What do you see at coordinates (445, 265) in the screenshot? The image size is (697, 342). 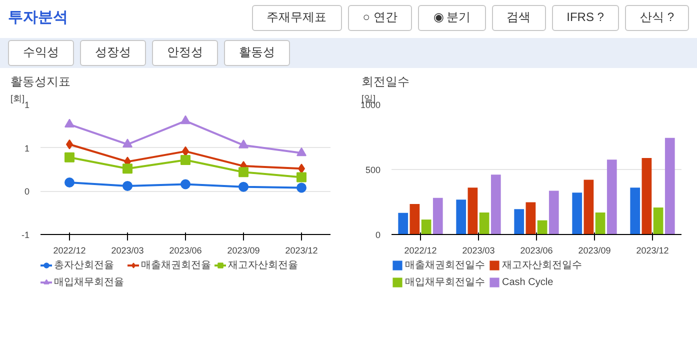 I see `legend-label: 매출채권회전일수` at bounding box center [445, 265].